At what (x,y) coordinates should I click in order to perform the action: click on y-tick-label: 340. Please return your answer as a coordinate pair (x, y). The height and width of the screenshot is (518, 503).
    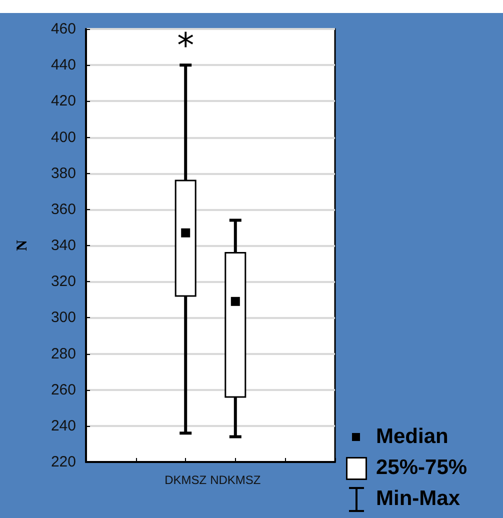
    Looking at the image, I should click on (63, 245).